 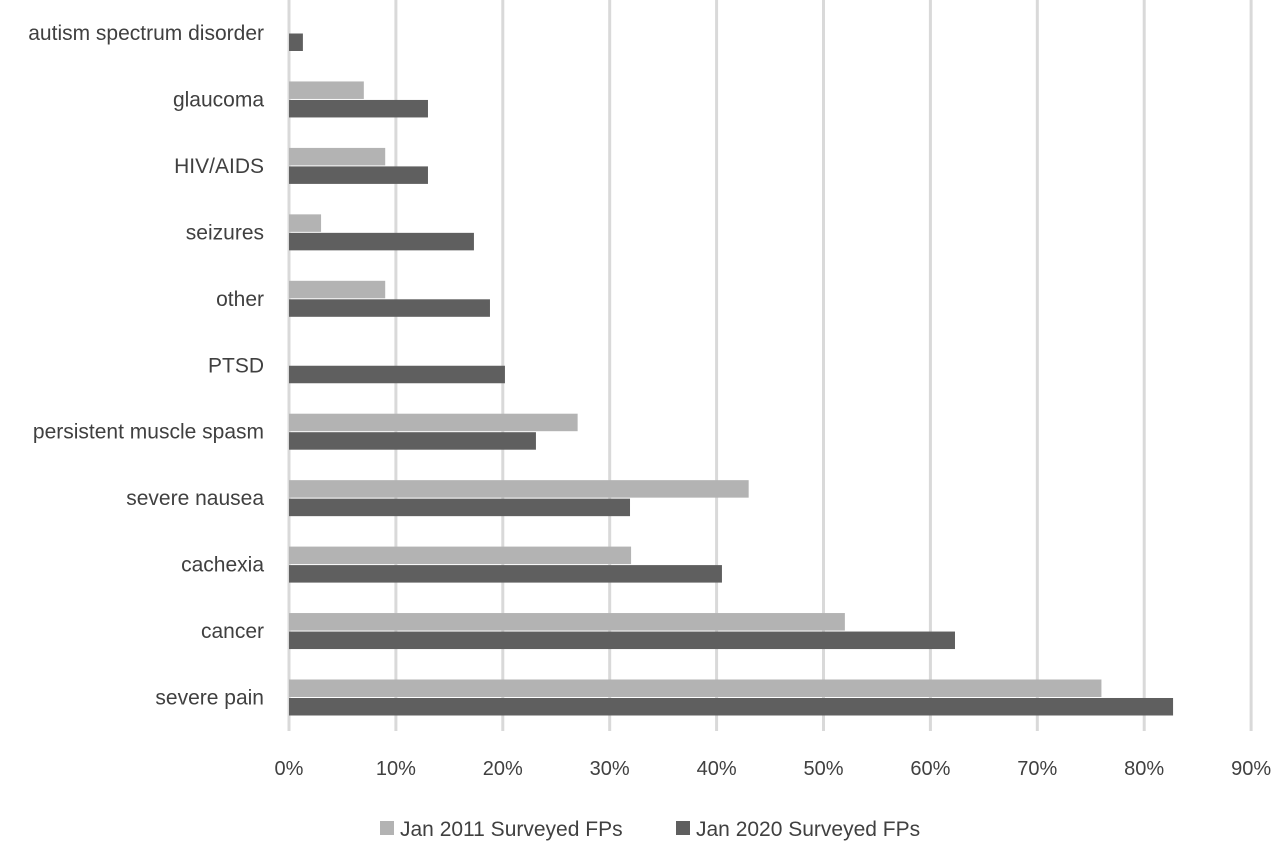 I want to click on category-label: seizures, so click(x=225, y=232).